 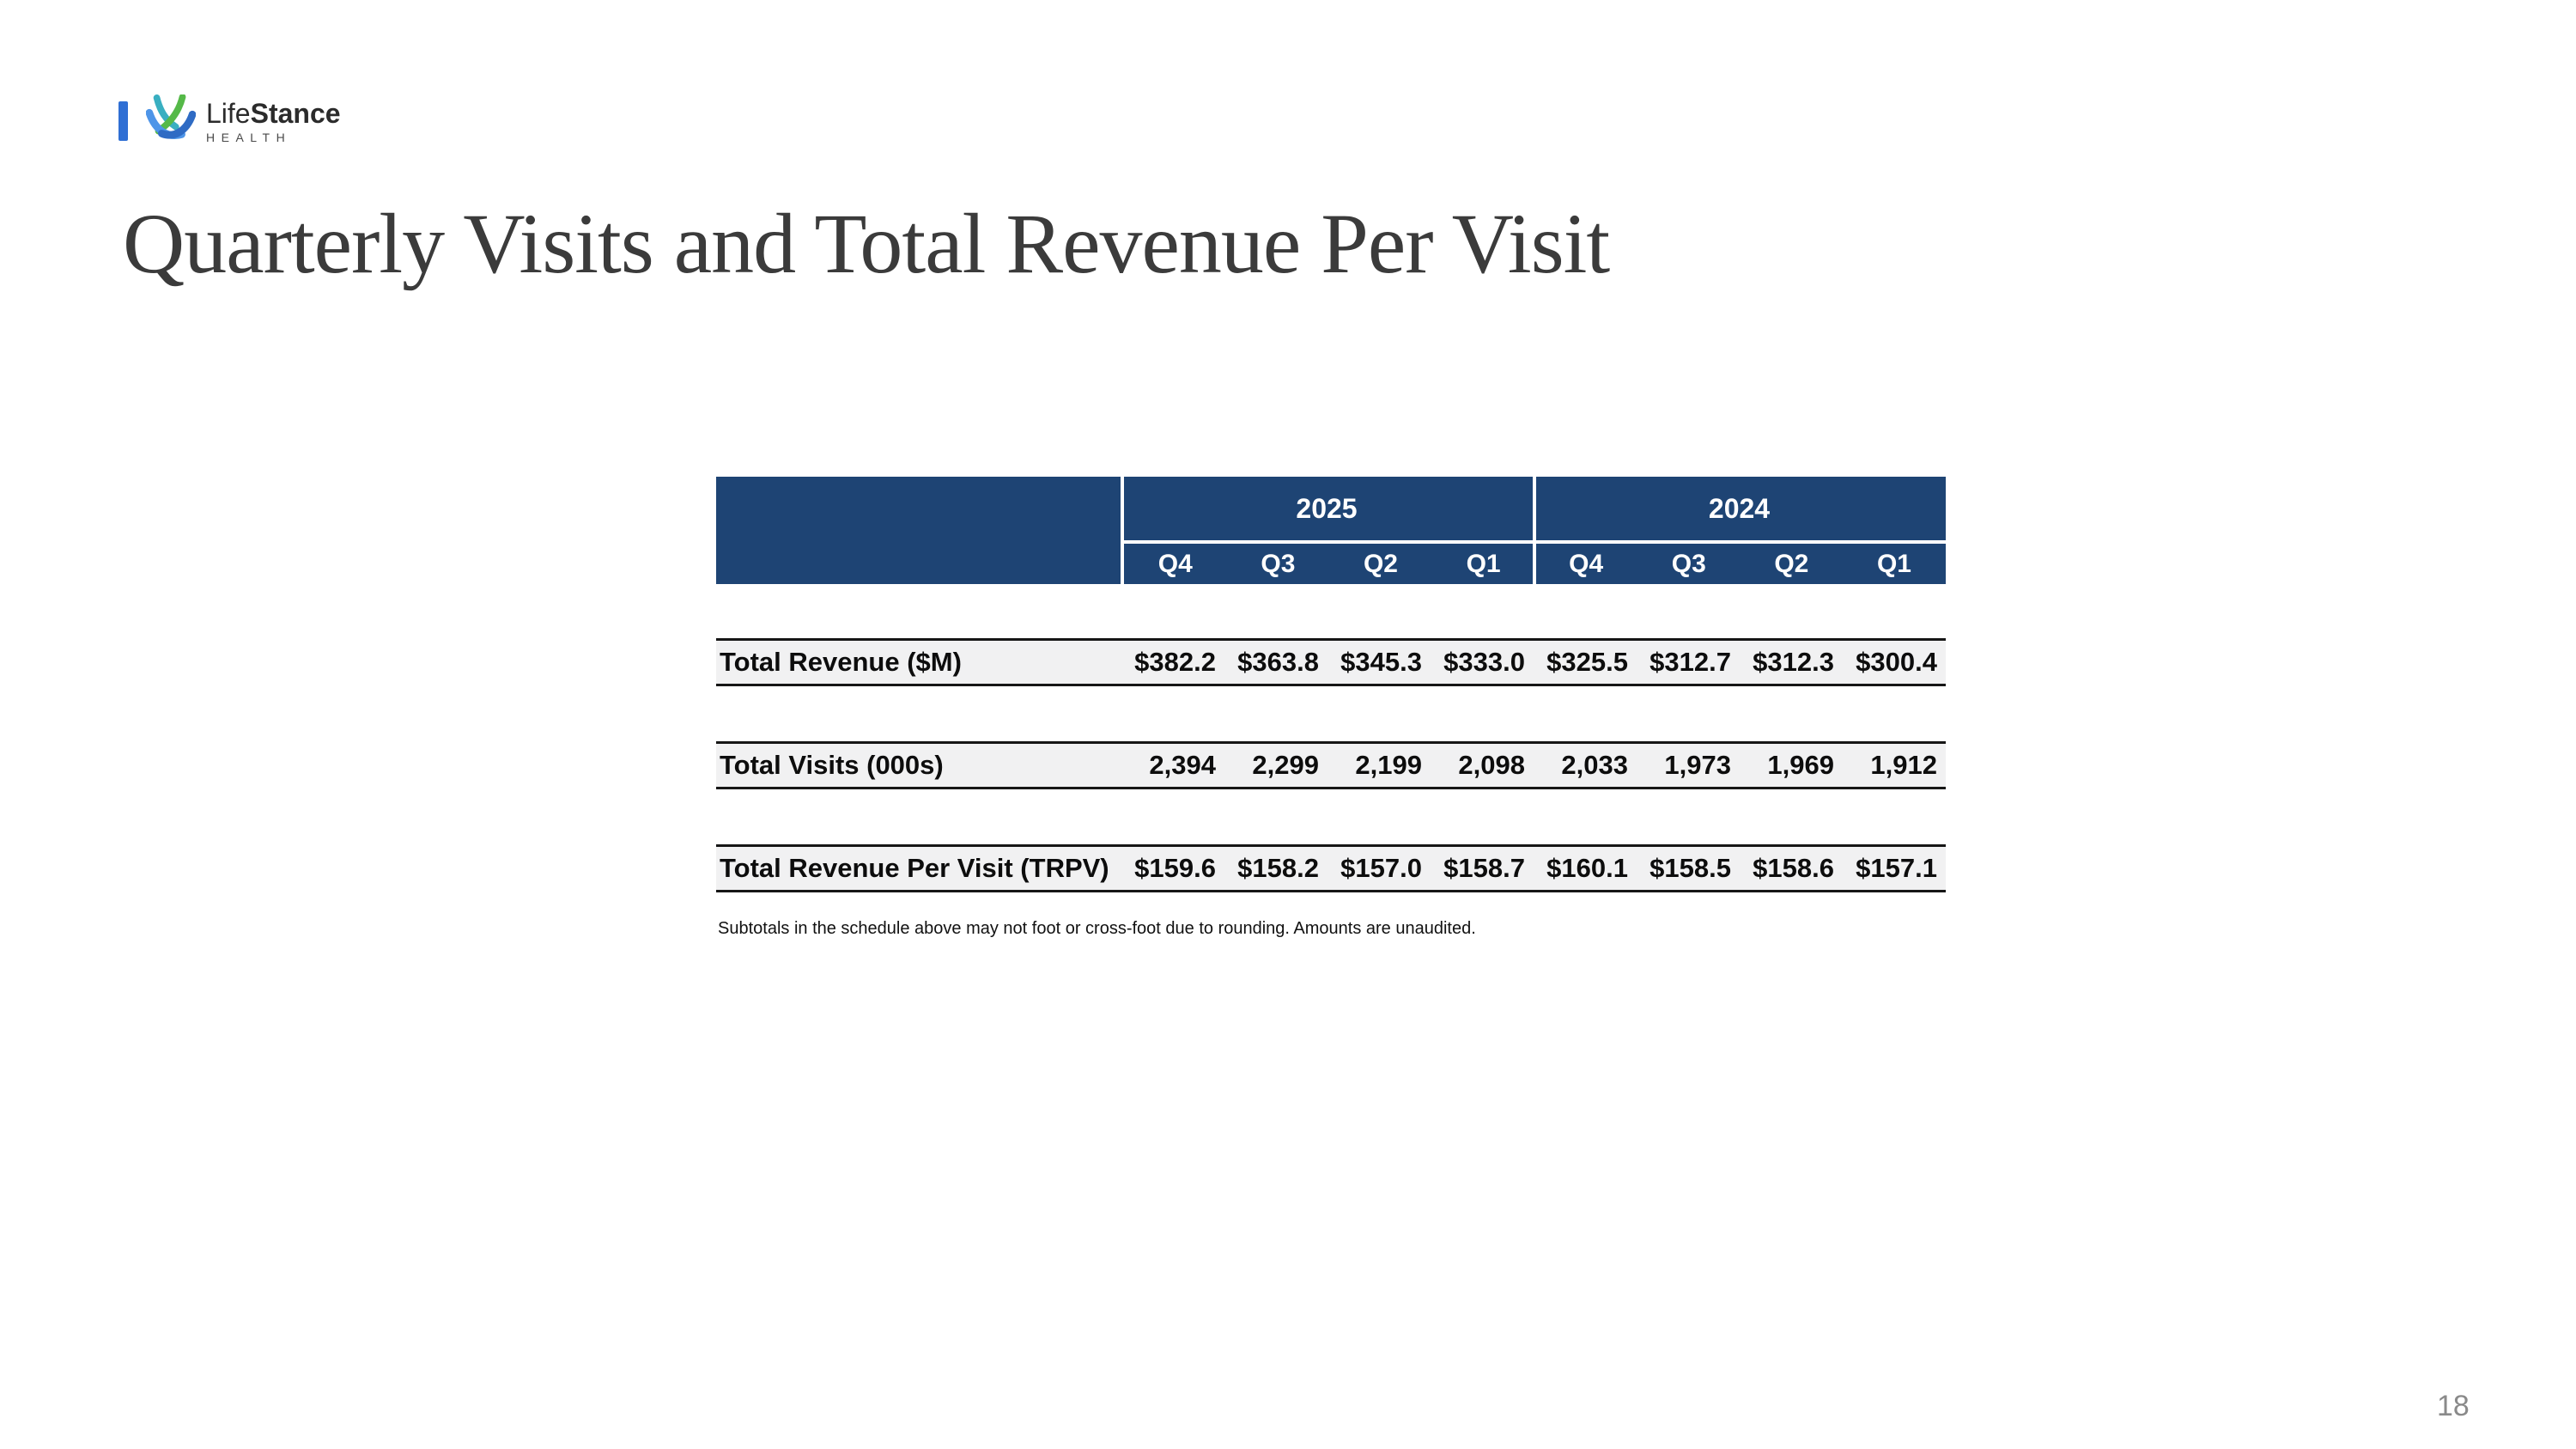 What do you see at coordinates (1896, 868) in the screenshot?
I see `cell-value: $157.1` at bounding box center [1896, 868].